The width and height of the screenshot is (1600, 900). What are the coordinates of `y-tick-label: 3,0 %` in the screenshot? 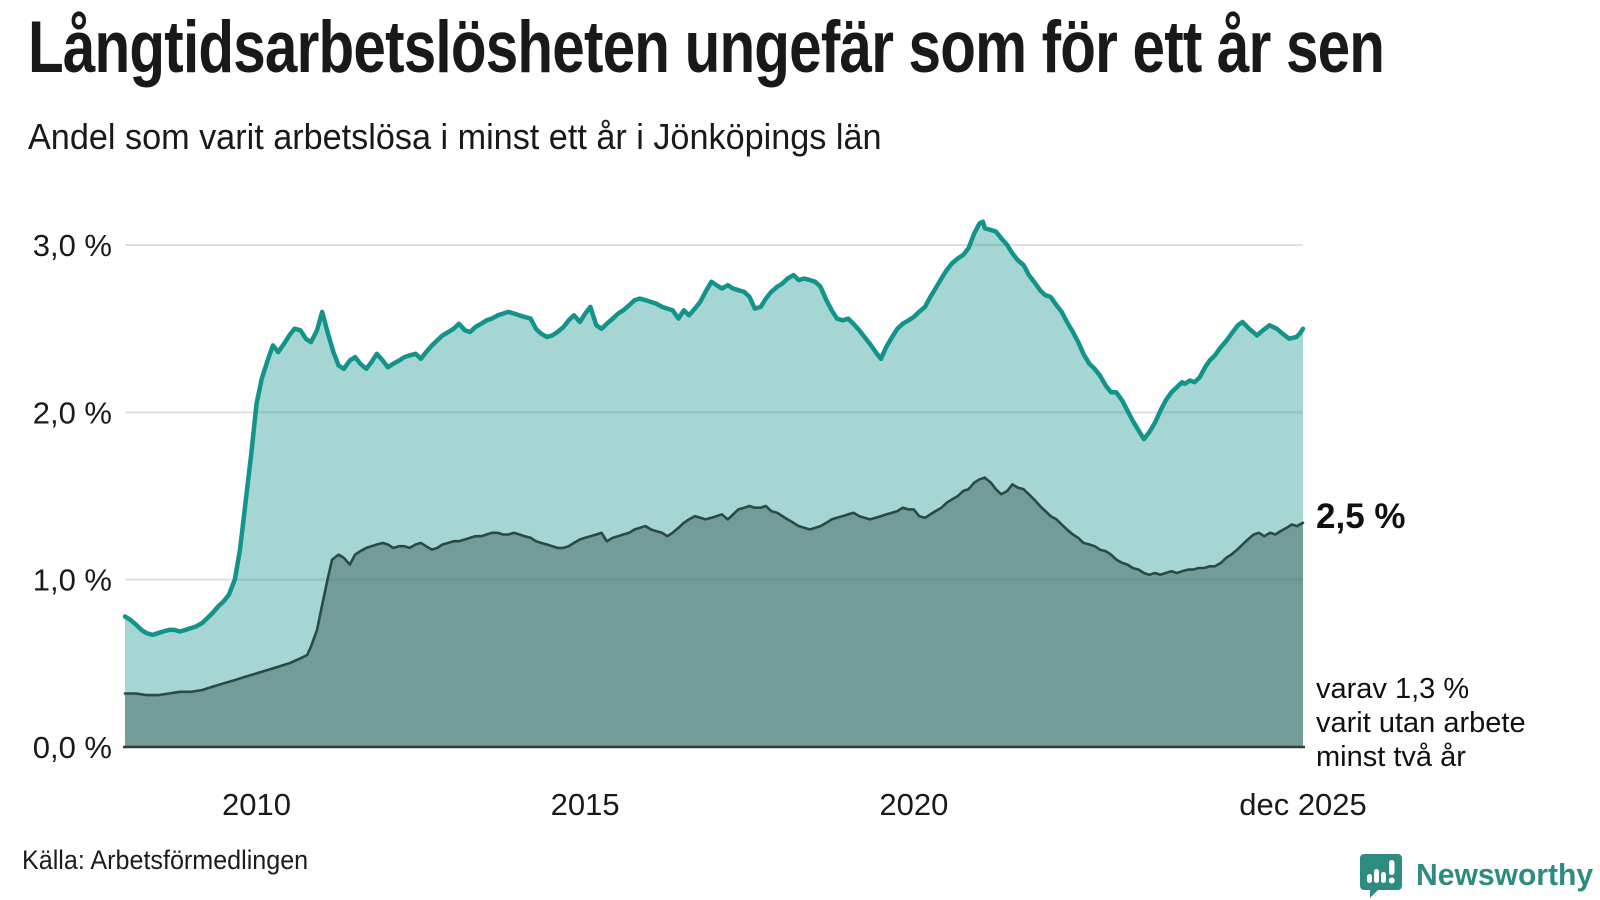 It's located at (72, 245).